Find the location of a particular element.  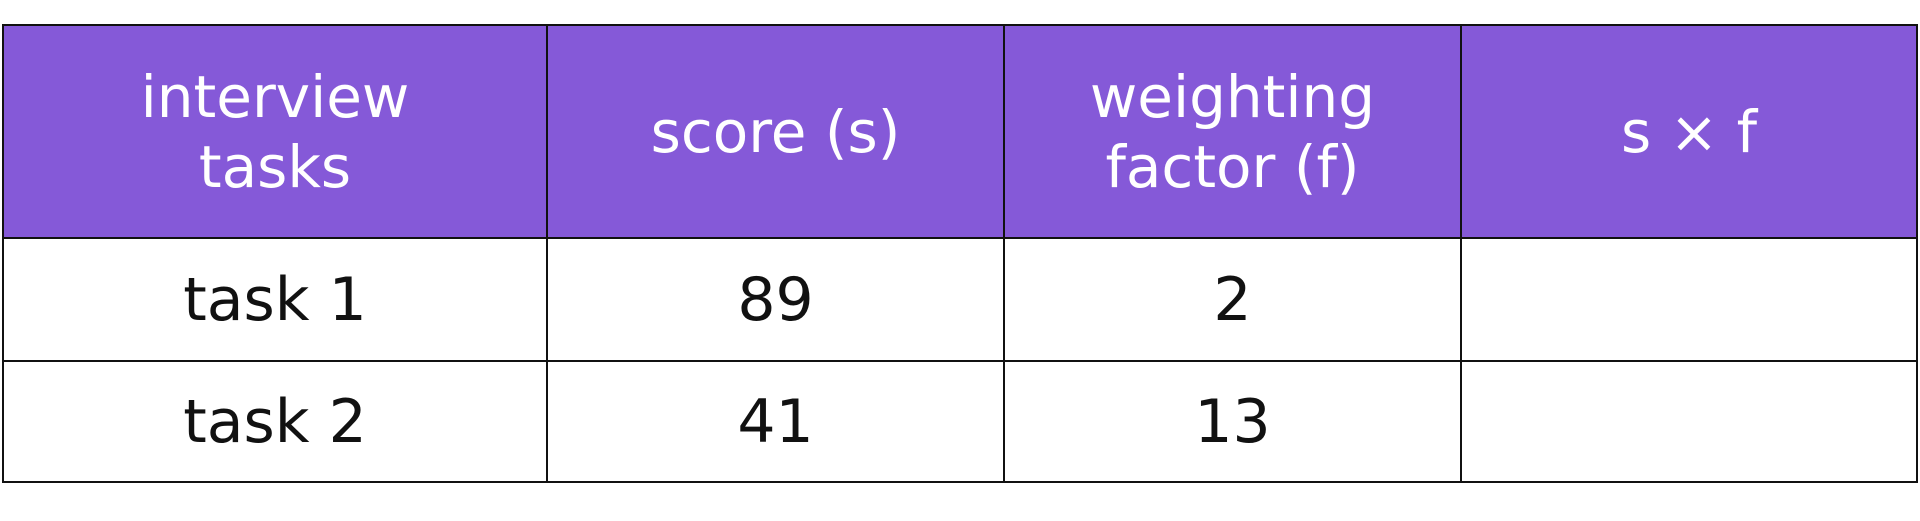

header-text: factor (f) is located at coordinates (1232, 166).